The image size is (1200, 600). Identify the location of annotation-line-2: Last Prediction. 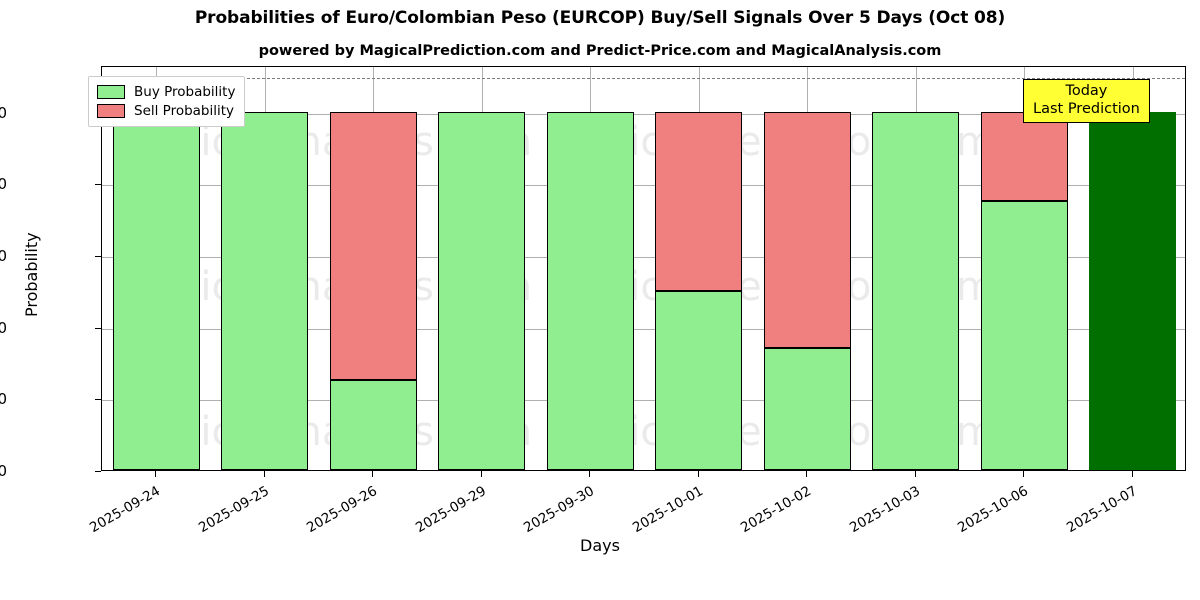
(1086, 108).